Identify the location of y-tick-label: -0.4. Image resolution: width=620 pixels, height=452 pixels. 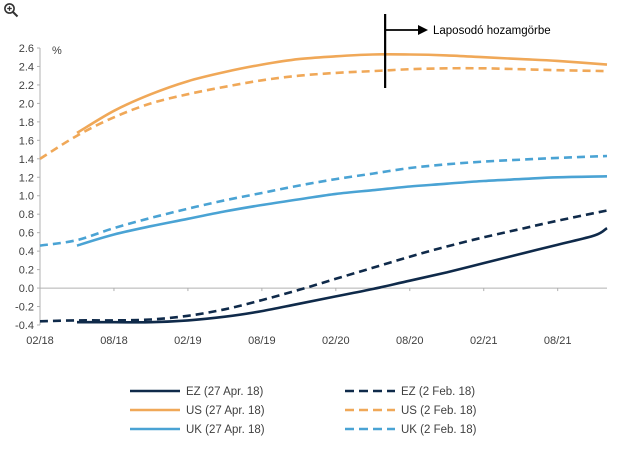
(24, 326).